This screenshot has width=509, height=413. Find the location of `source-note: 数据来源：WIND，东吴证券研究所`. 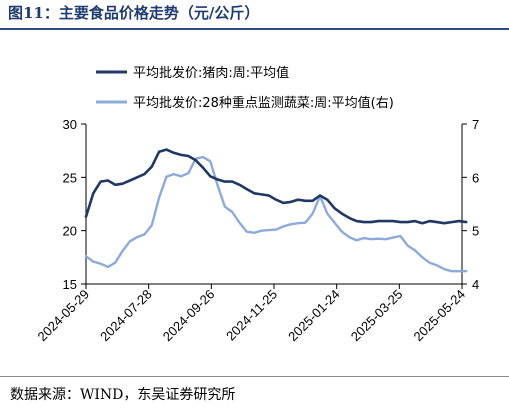

source-note: 数据来源：WIND，东吴证券研究所 is located at coordinates (123, 395).